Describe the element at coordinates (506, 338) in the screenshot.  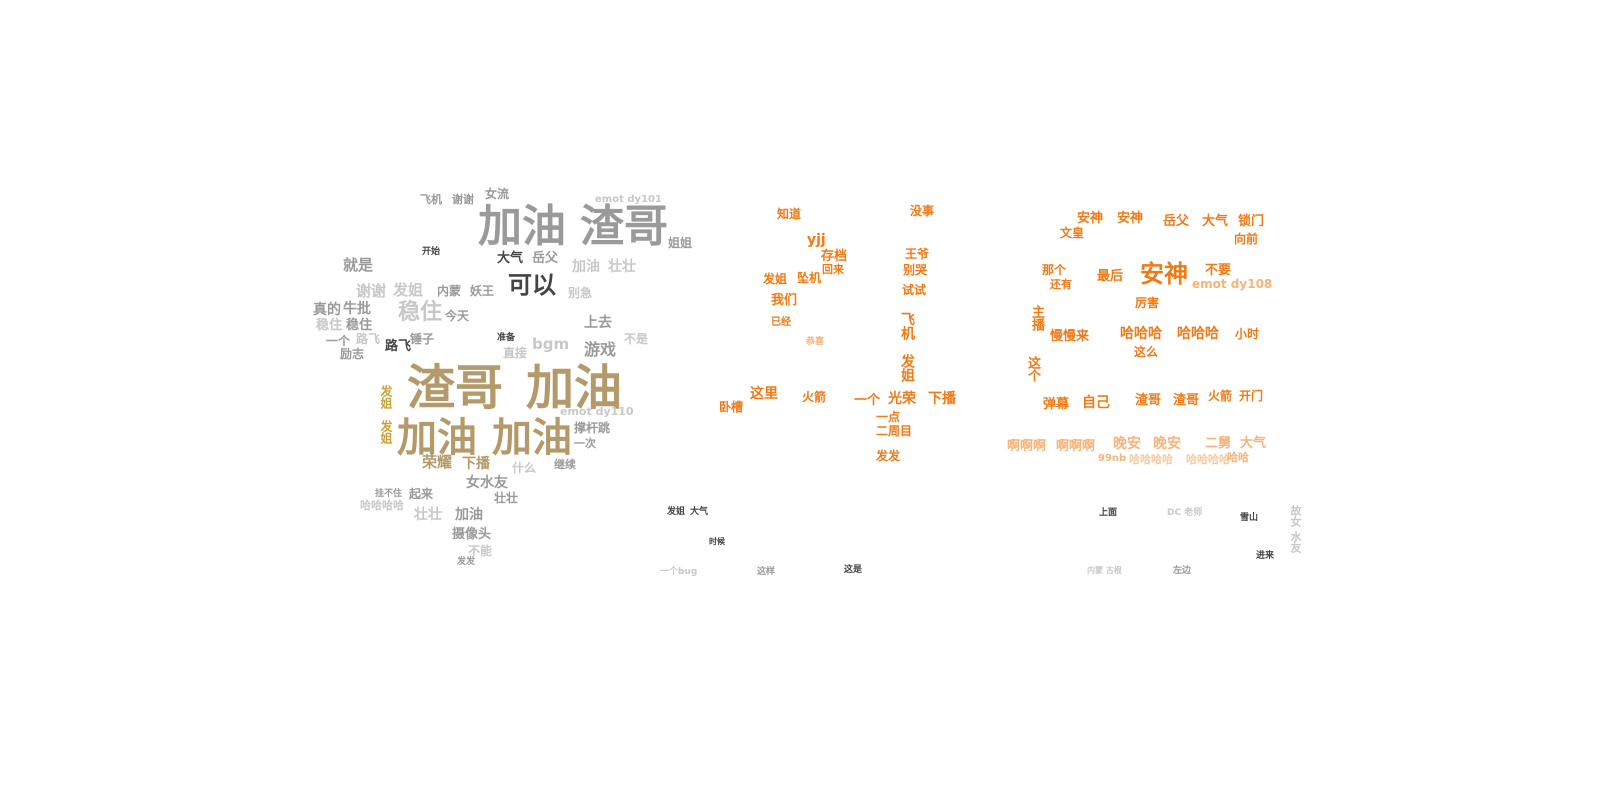
I see `cloud-word: 准备` at that location.